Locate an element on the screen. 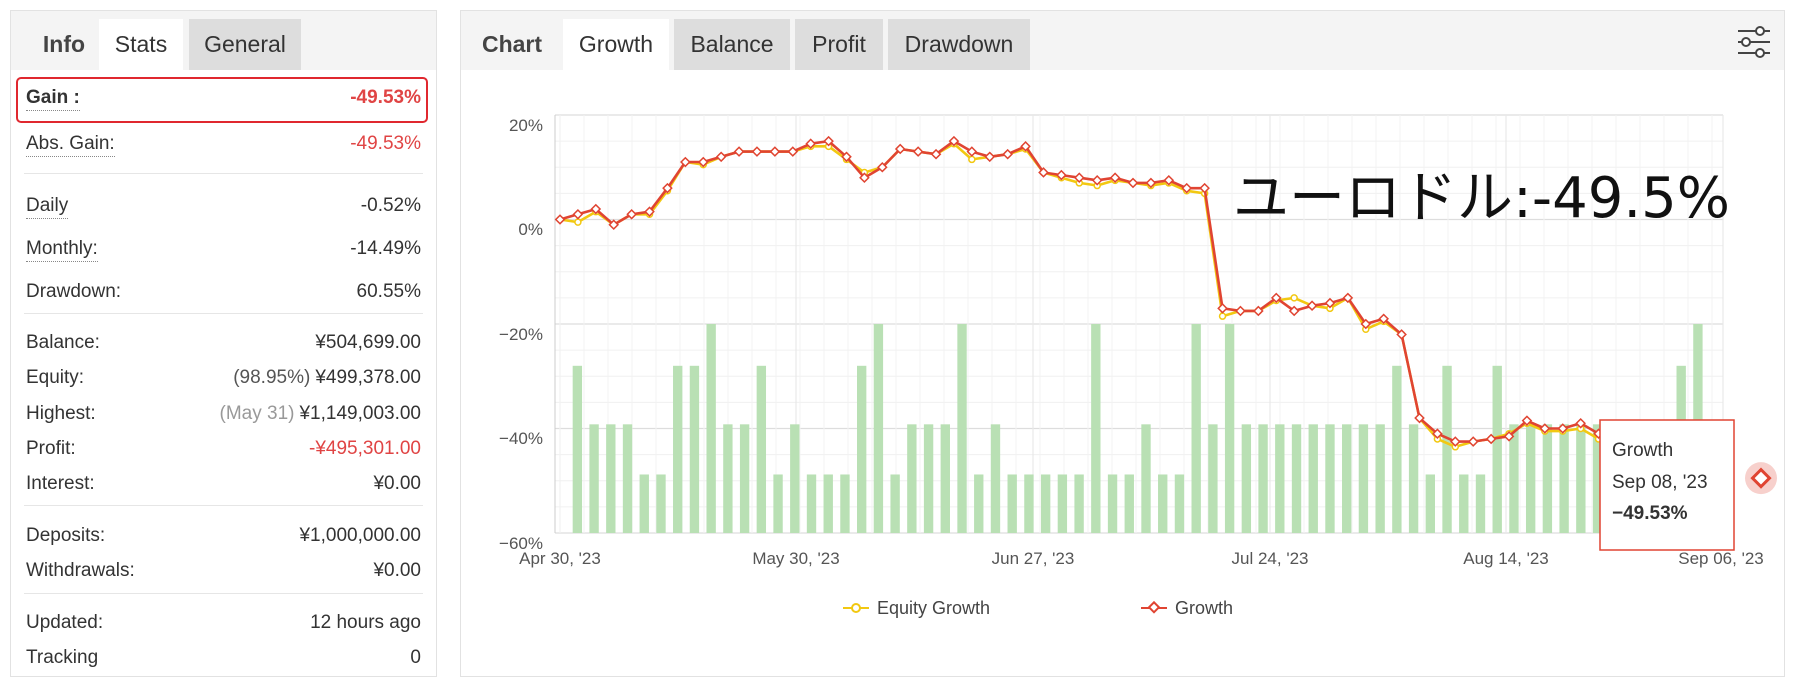 This screenshot has height=686, width=1794. monthly-value: -14.49% is located at coordinates (385, 248).